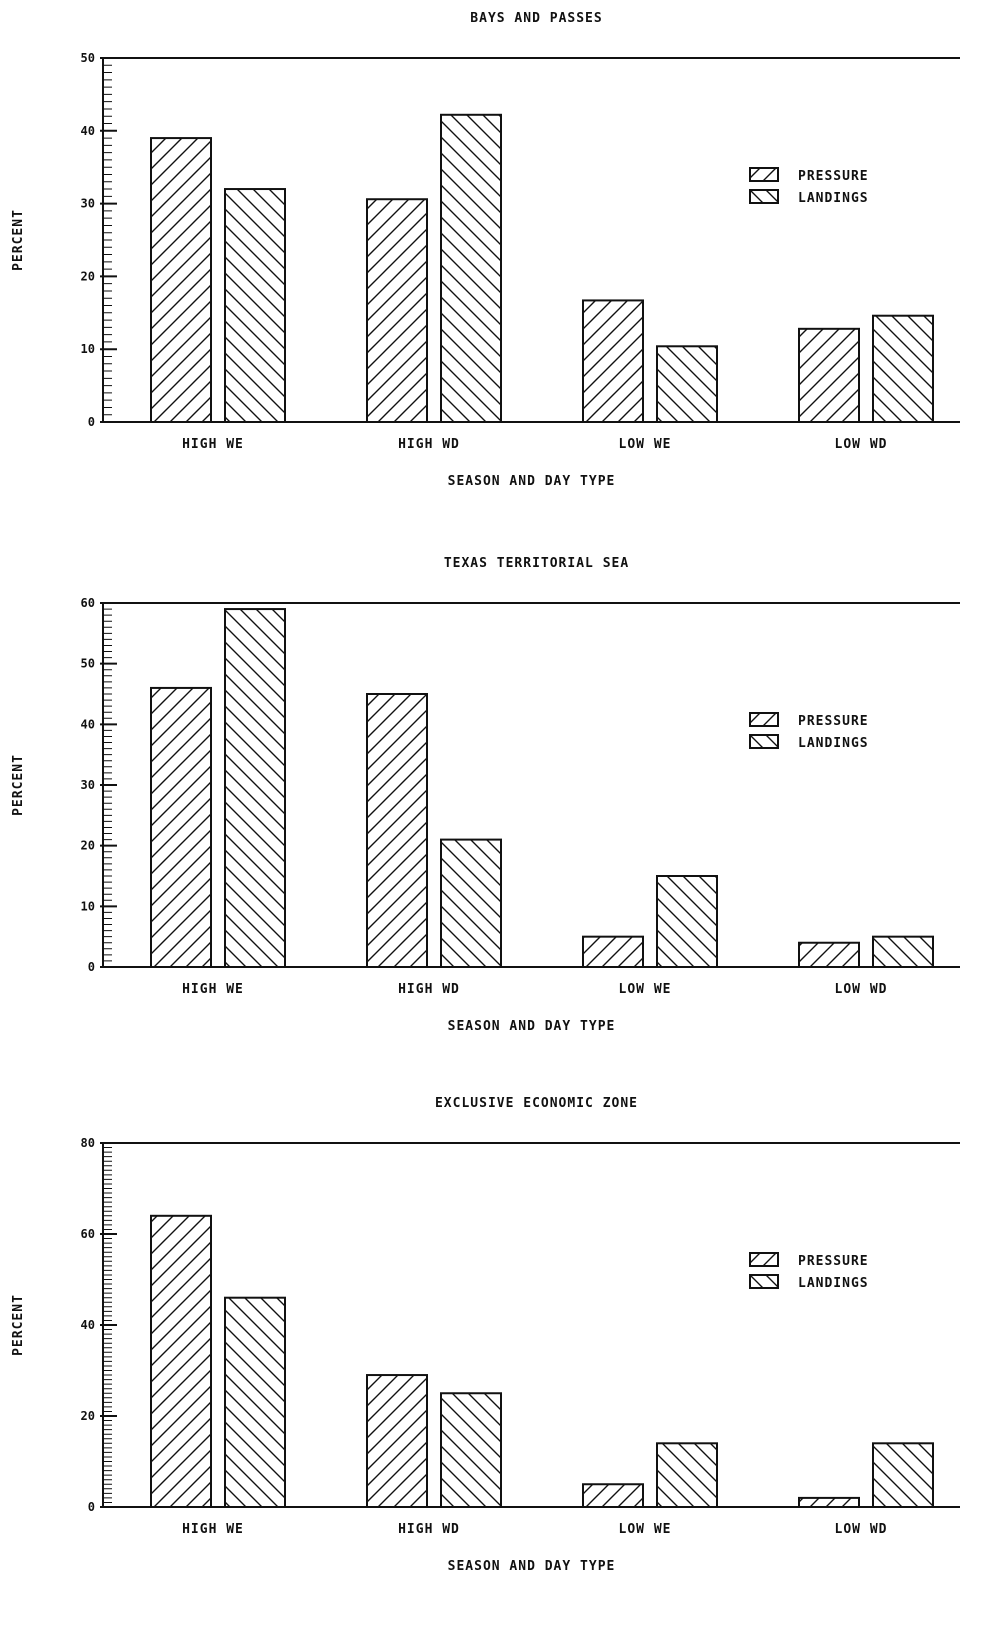  Describe the element at coordinates (88, 1143) in the screenshot. I see `y-tick-label: 80` at that location.